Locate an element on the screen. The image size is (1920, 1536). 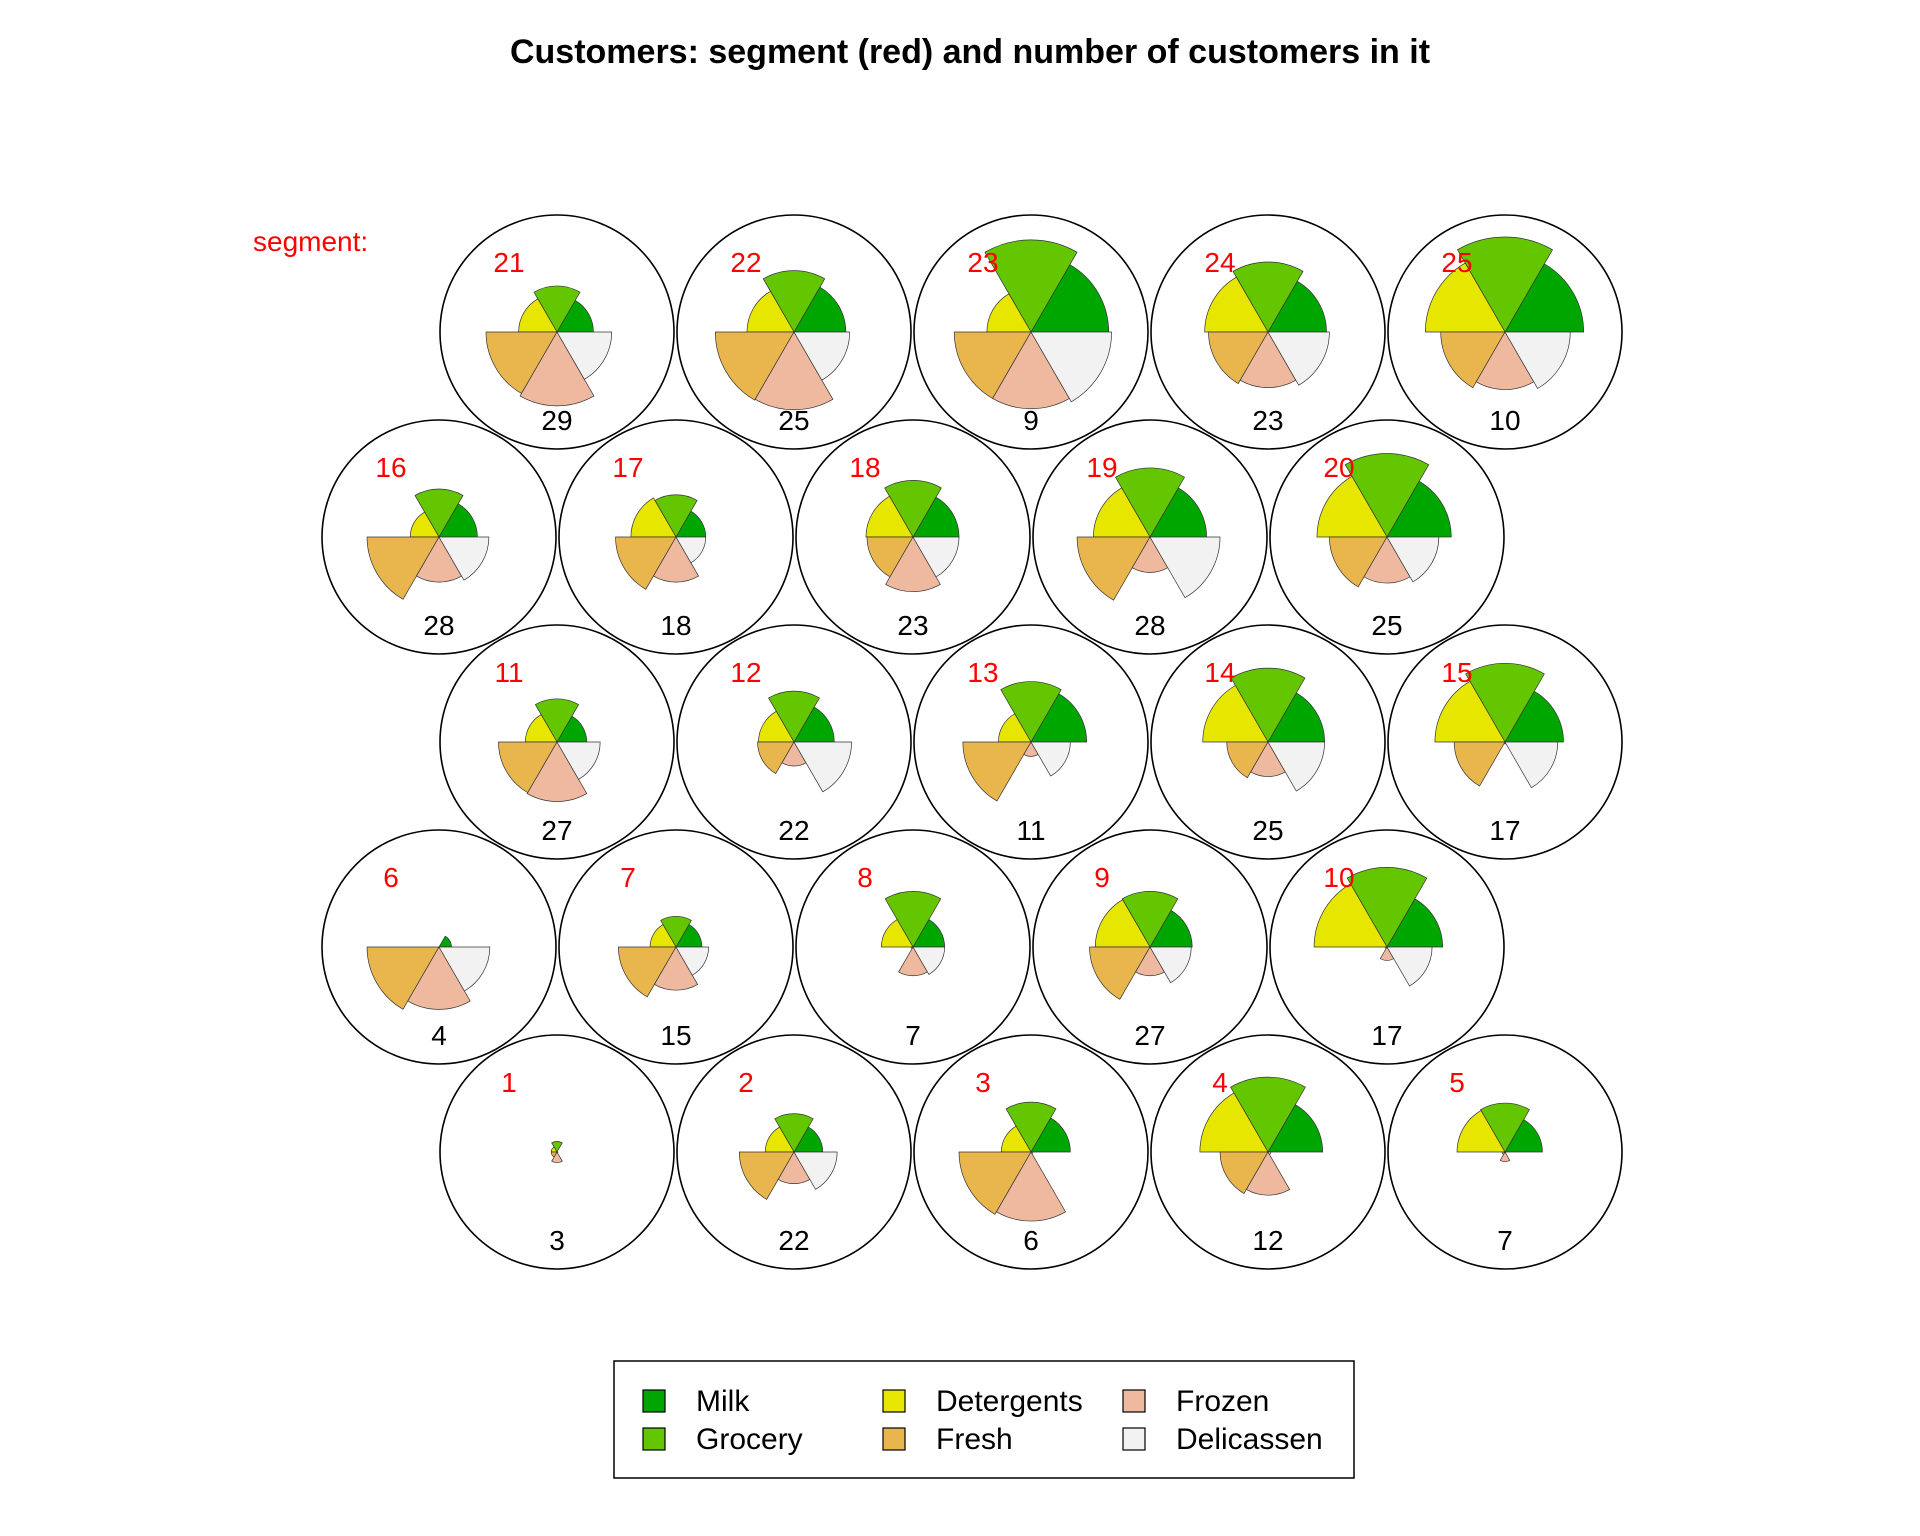
customer-count: 9 is located at coordinates (1031, 420).